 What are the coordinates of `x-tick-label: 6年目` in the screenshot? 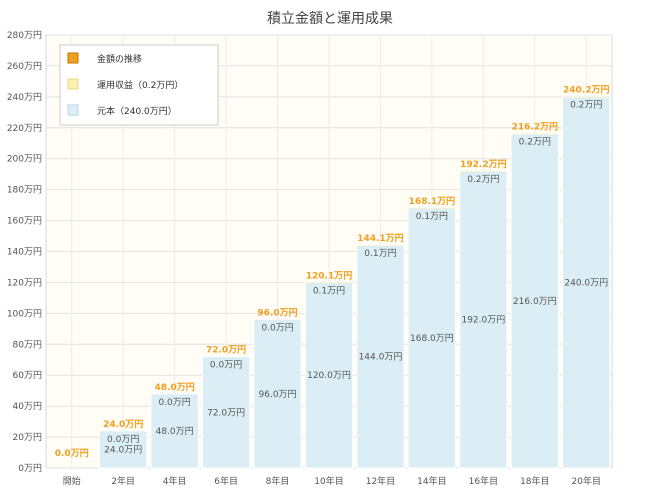 It's located at (226, 481).